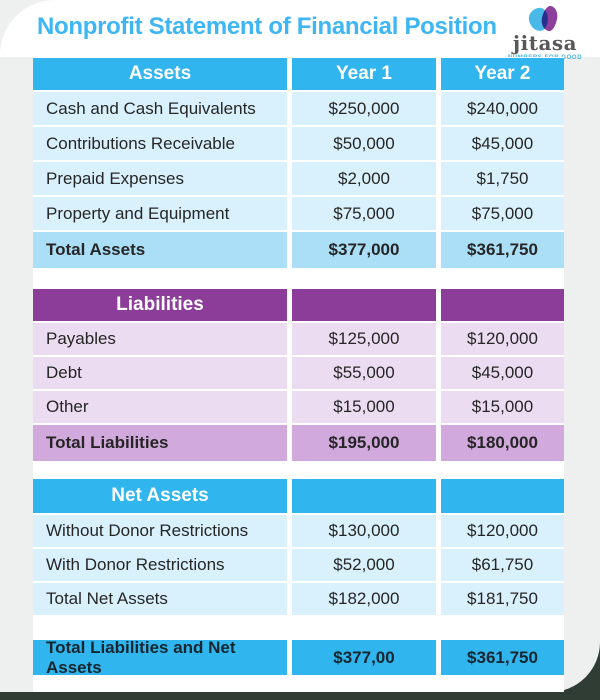  What do you see at coordinates (364, 213) in the screenshot?
I see `year1-value: $75,000` at bounding box center [364, 213].